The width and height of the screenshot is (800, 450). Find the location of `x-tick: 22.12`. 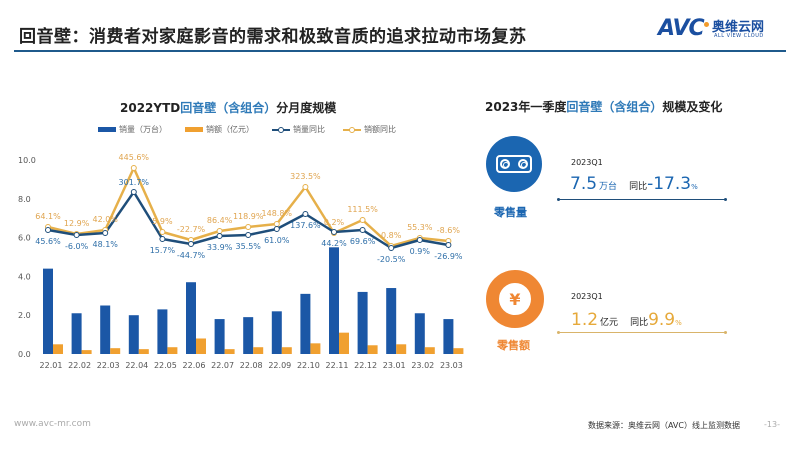

x-tick: 22.12 is located at coordinates (365, 365).